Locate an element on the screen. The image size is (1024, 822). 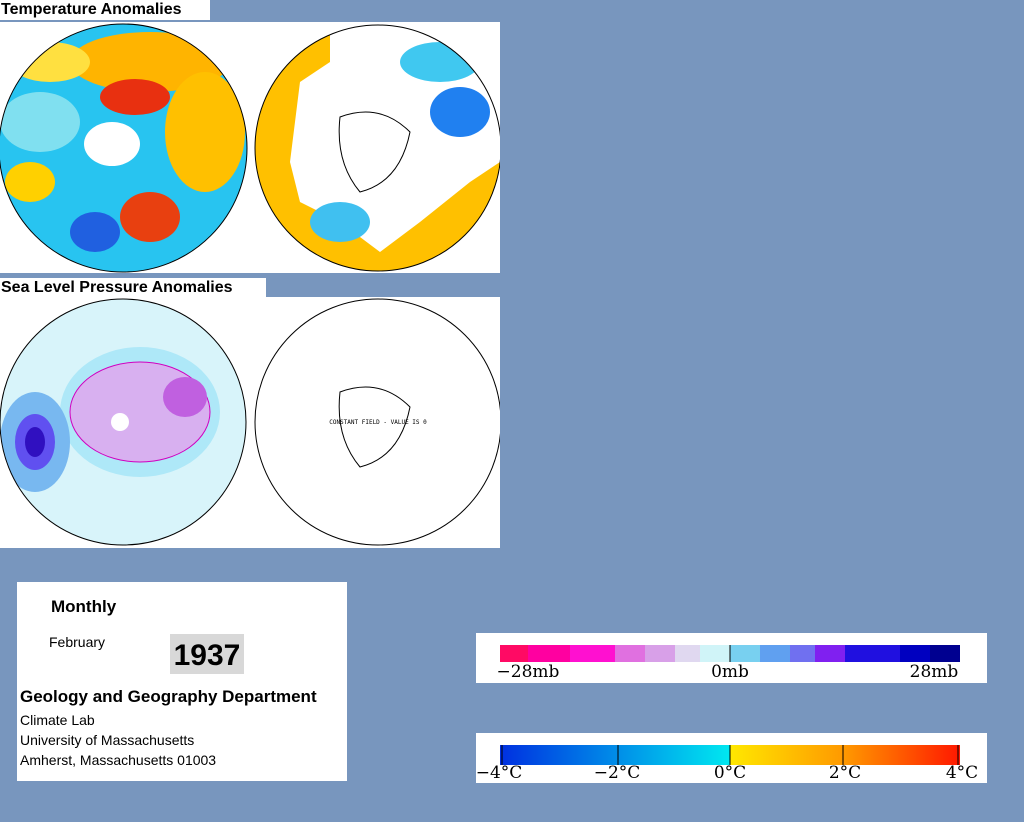
legend-label: −4°C is located at coordinates (499, 773).